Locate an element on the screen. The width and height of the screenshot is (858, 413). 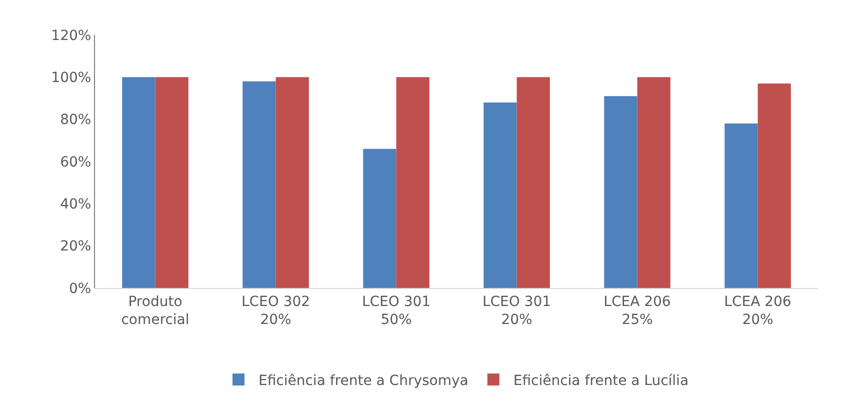
y-tick-label: 80% is located at coordinates (76, 120).